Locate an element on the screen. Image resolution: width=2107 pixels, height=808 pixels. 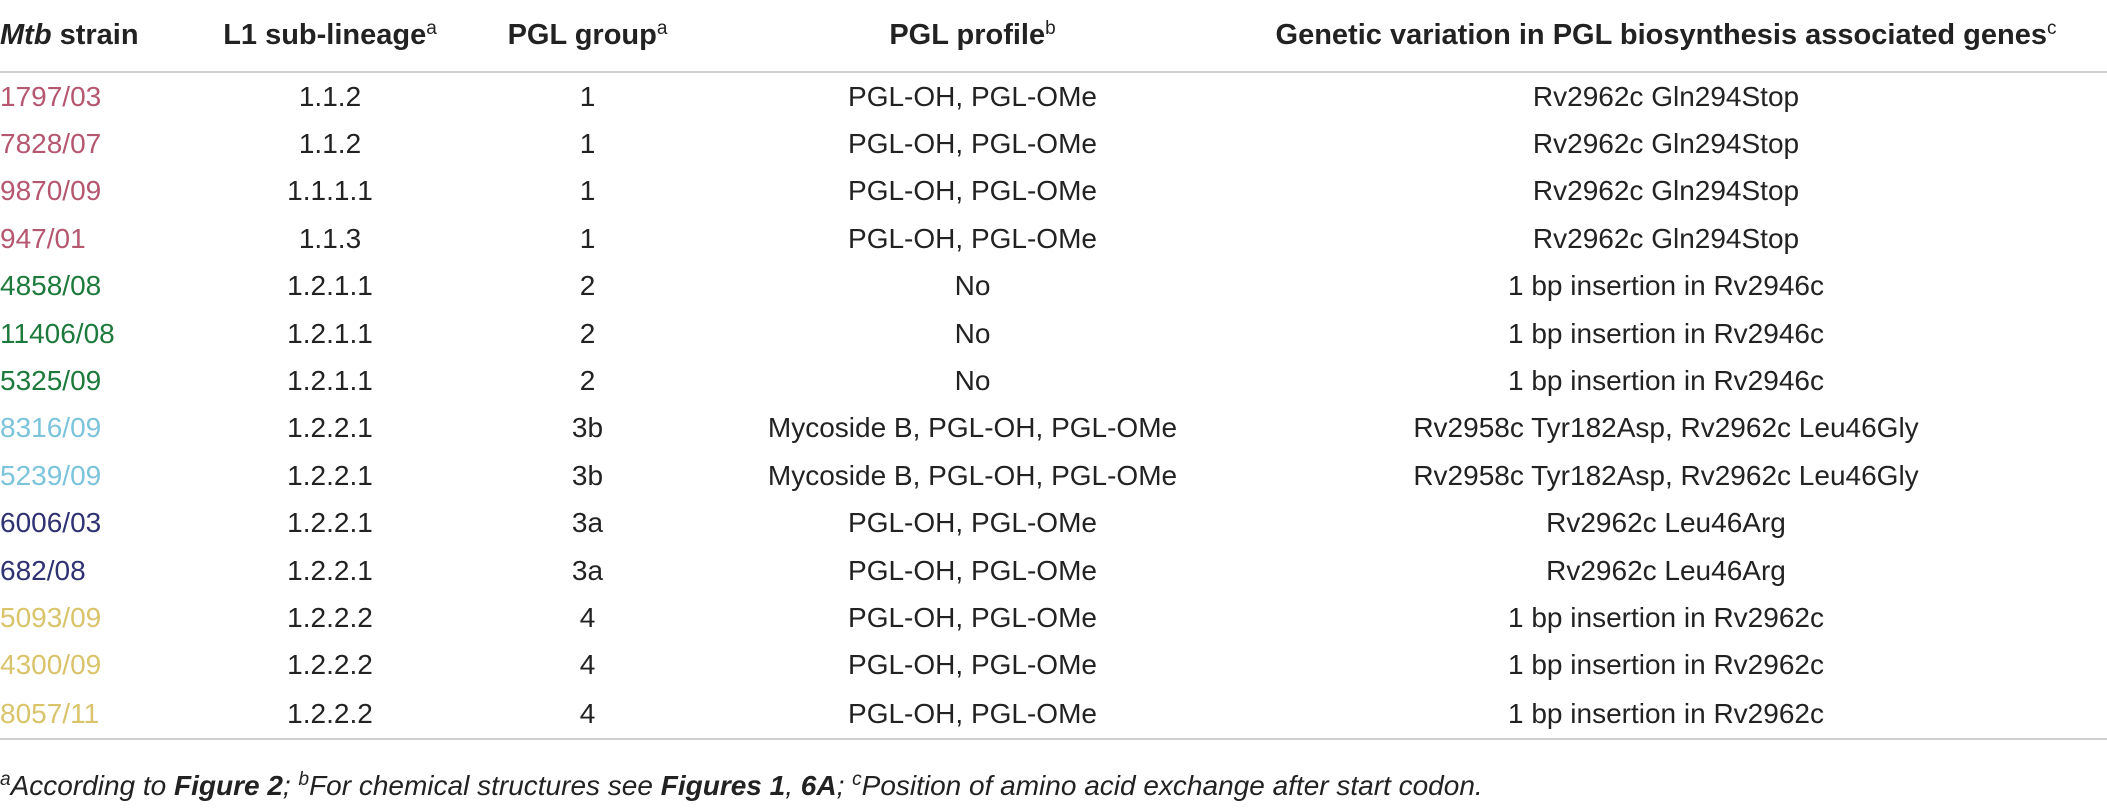
header-pgl-profile: PGL profileb is located at coordinates (972, 36).